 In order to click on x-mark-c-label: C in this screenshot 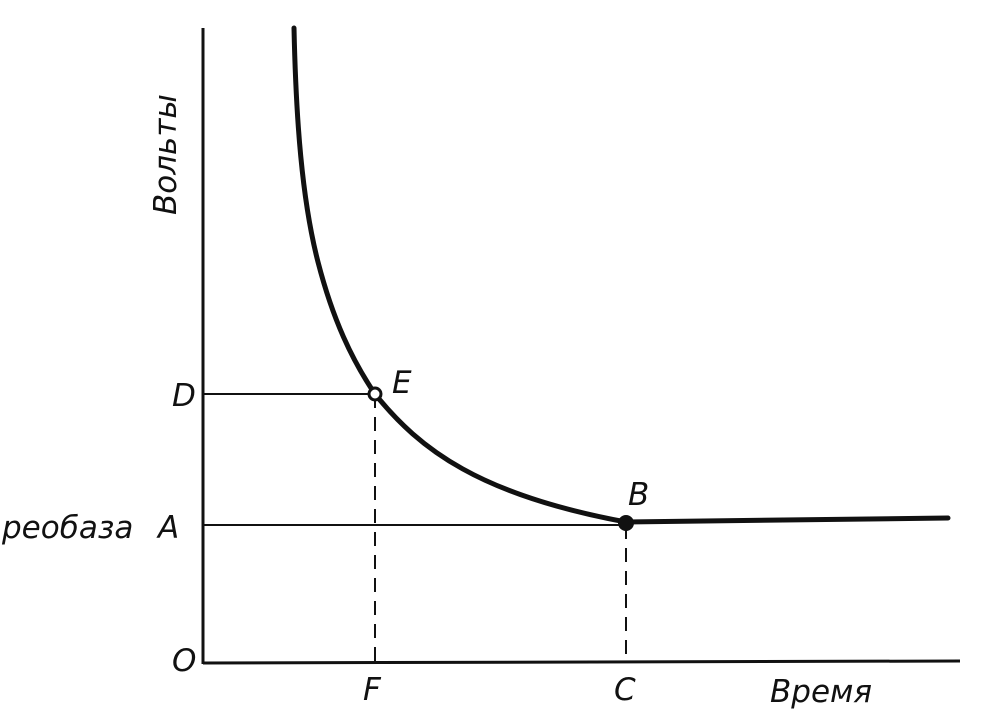, I will do `click(625, 690)`.